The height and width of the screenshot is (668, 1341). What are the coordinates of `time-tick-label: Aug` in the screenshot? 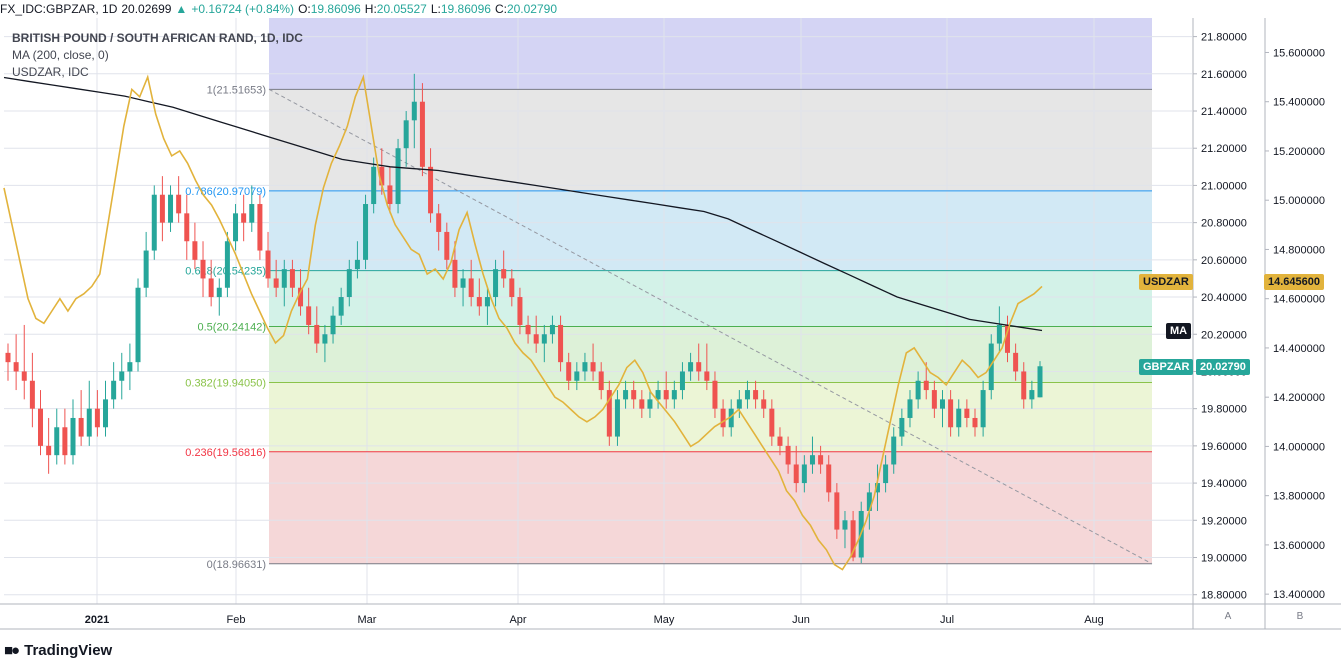 It's located at (1094, 620).